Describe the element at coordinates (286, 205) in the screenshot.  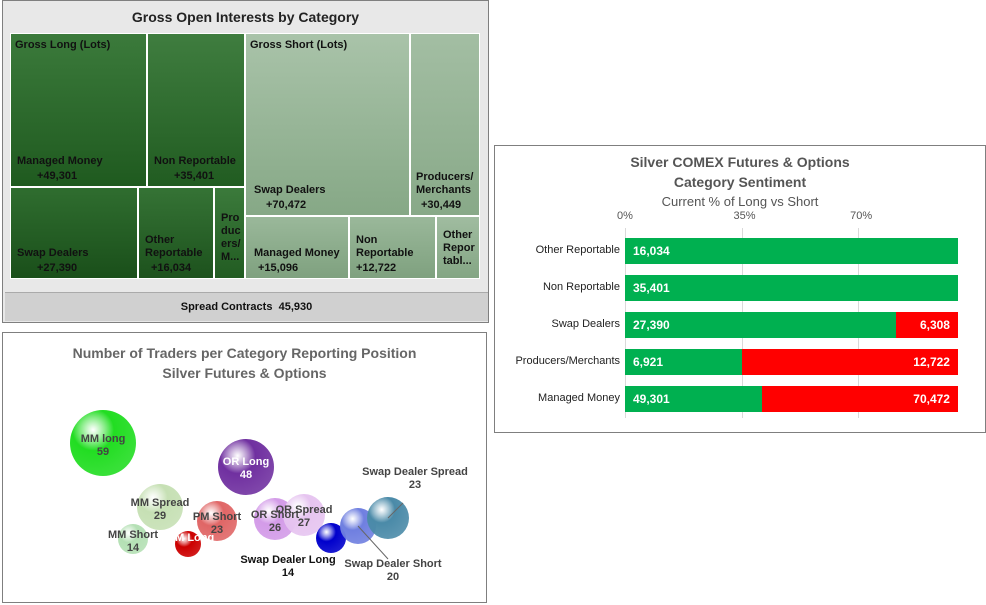
I see `tile-value: +70,472` at that location.